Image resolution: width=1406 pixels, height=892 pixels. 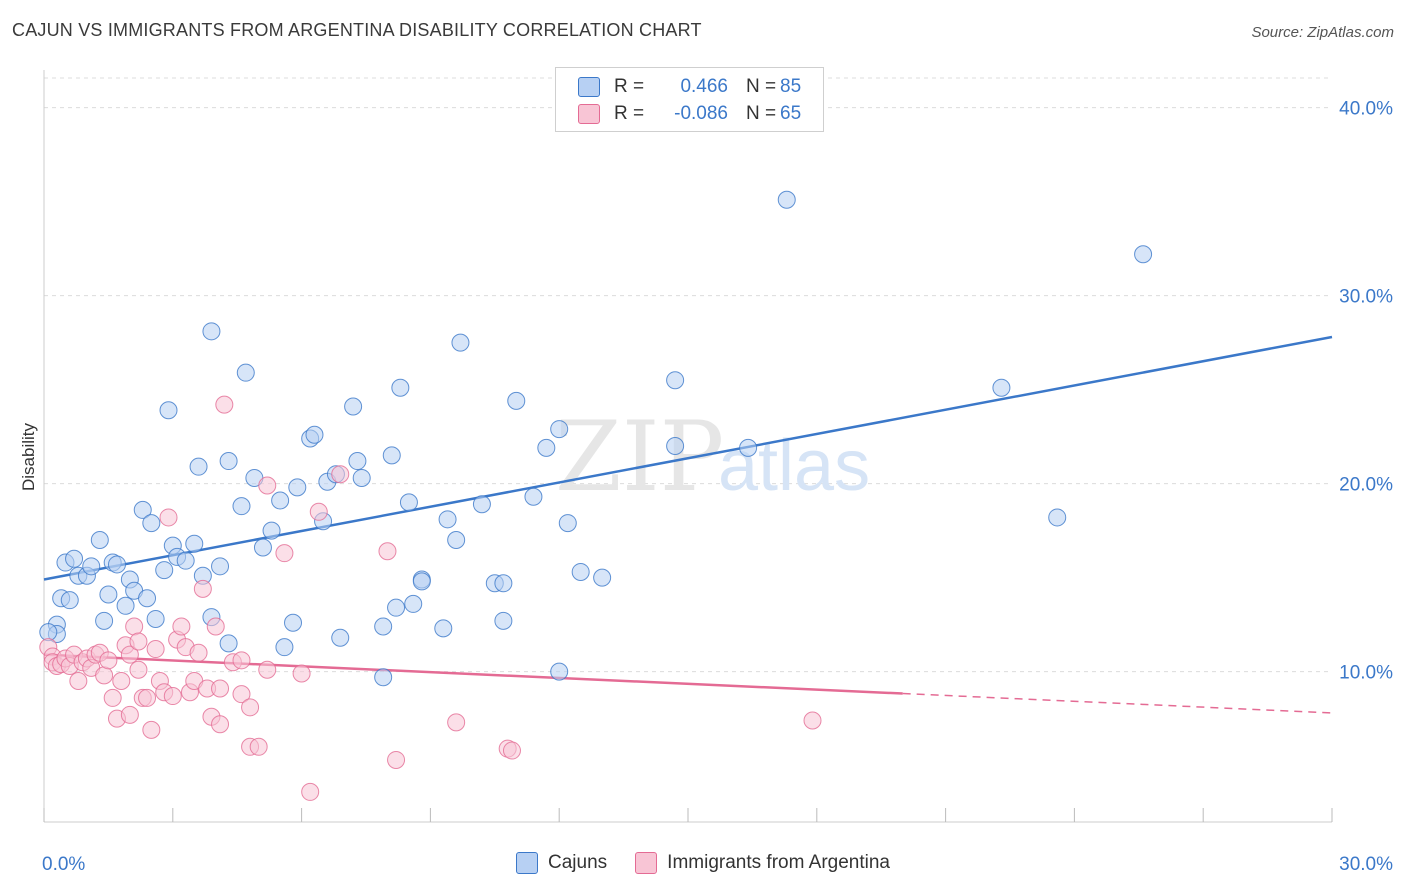 I want to click on trend-line-solid, so click(x=473, y=674).